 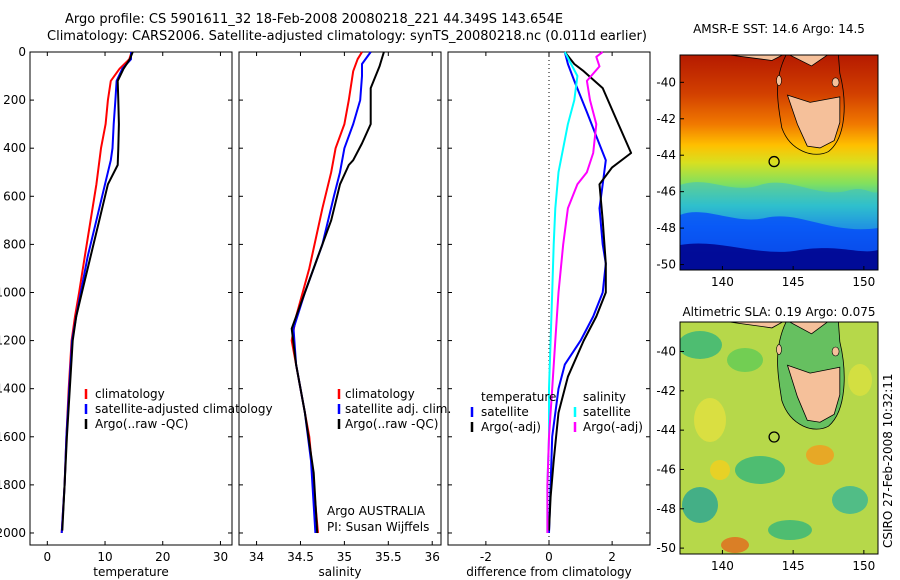 What do you see at coordinates (376, 511) in the screenshot?
I see `argo-australia-label: Argo AUSTRALIA` at bounding box center [376, 511].